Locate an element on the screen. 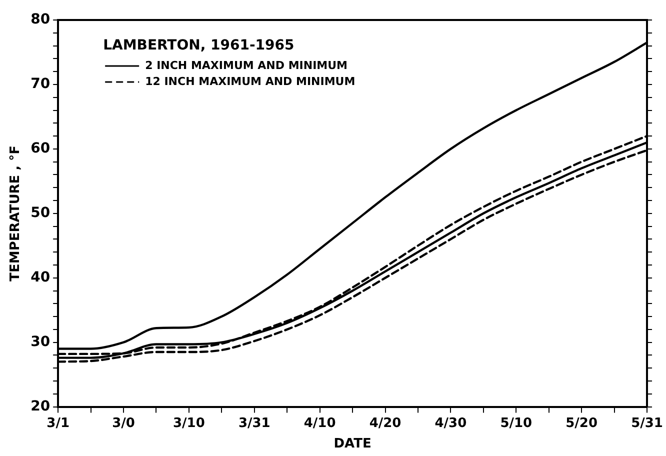 This screenshot has height=456, width=666. y-tick-label: 50 is located at coordinates (40, 213).